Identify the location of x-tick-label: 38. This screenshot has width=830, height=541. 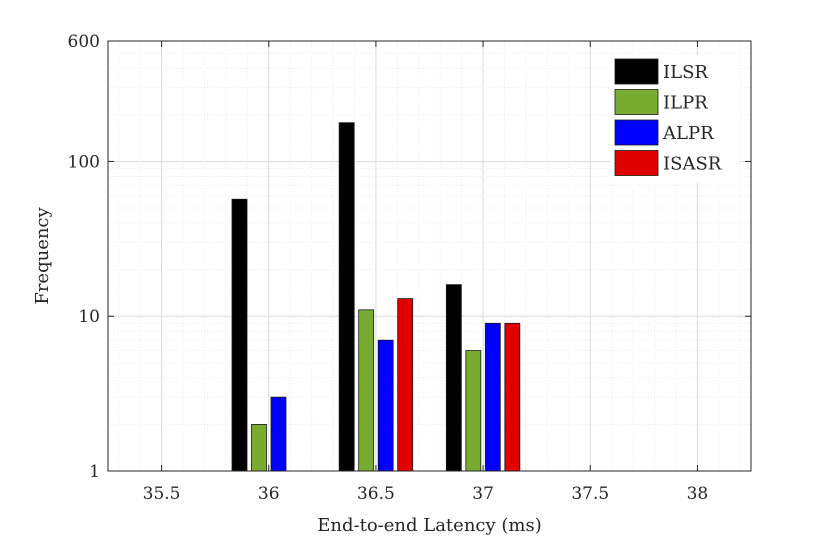
(698, 494).